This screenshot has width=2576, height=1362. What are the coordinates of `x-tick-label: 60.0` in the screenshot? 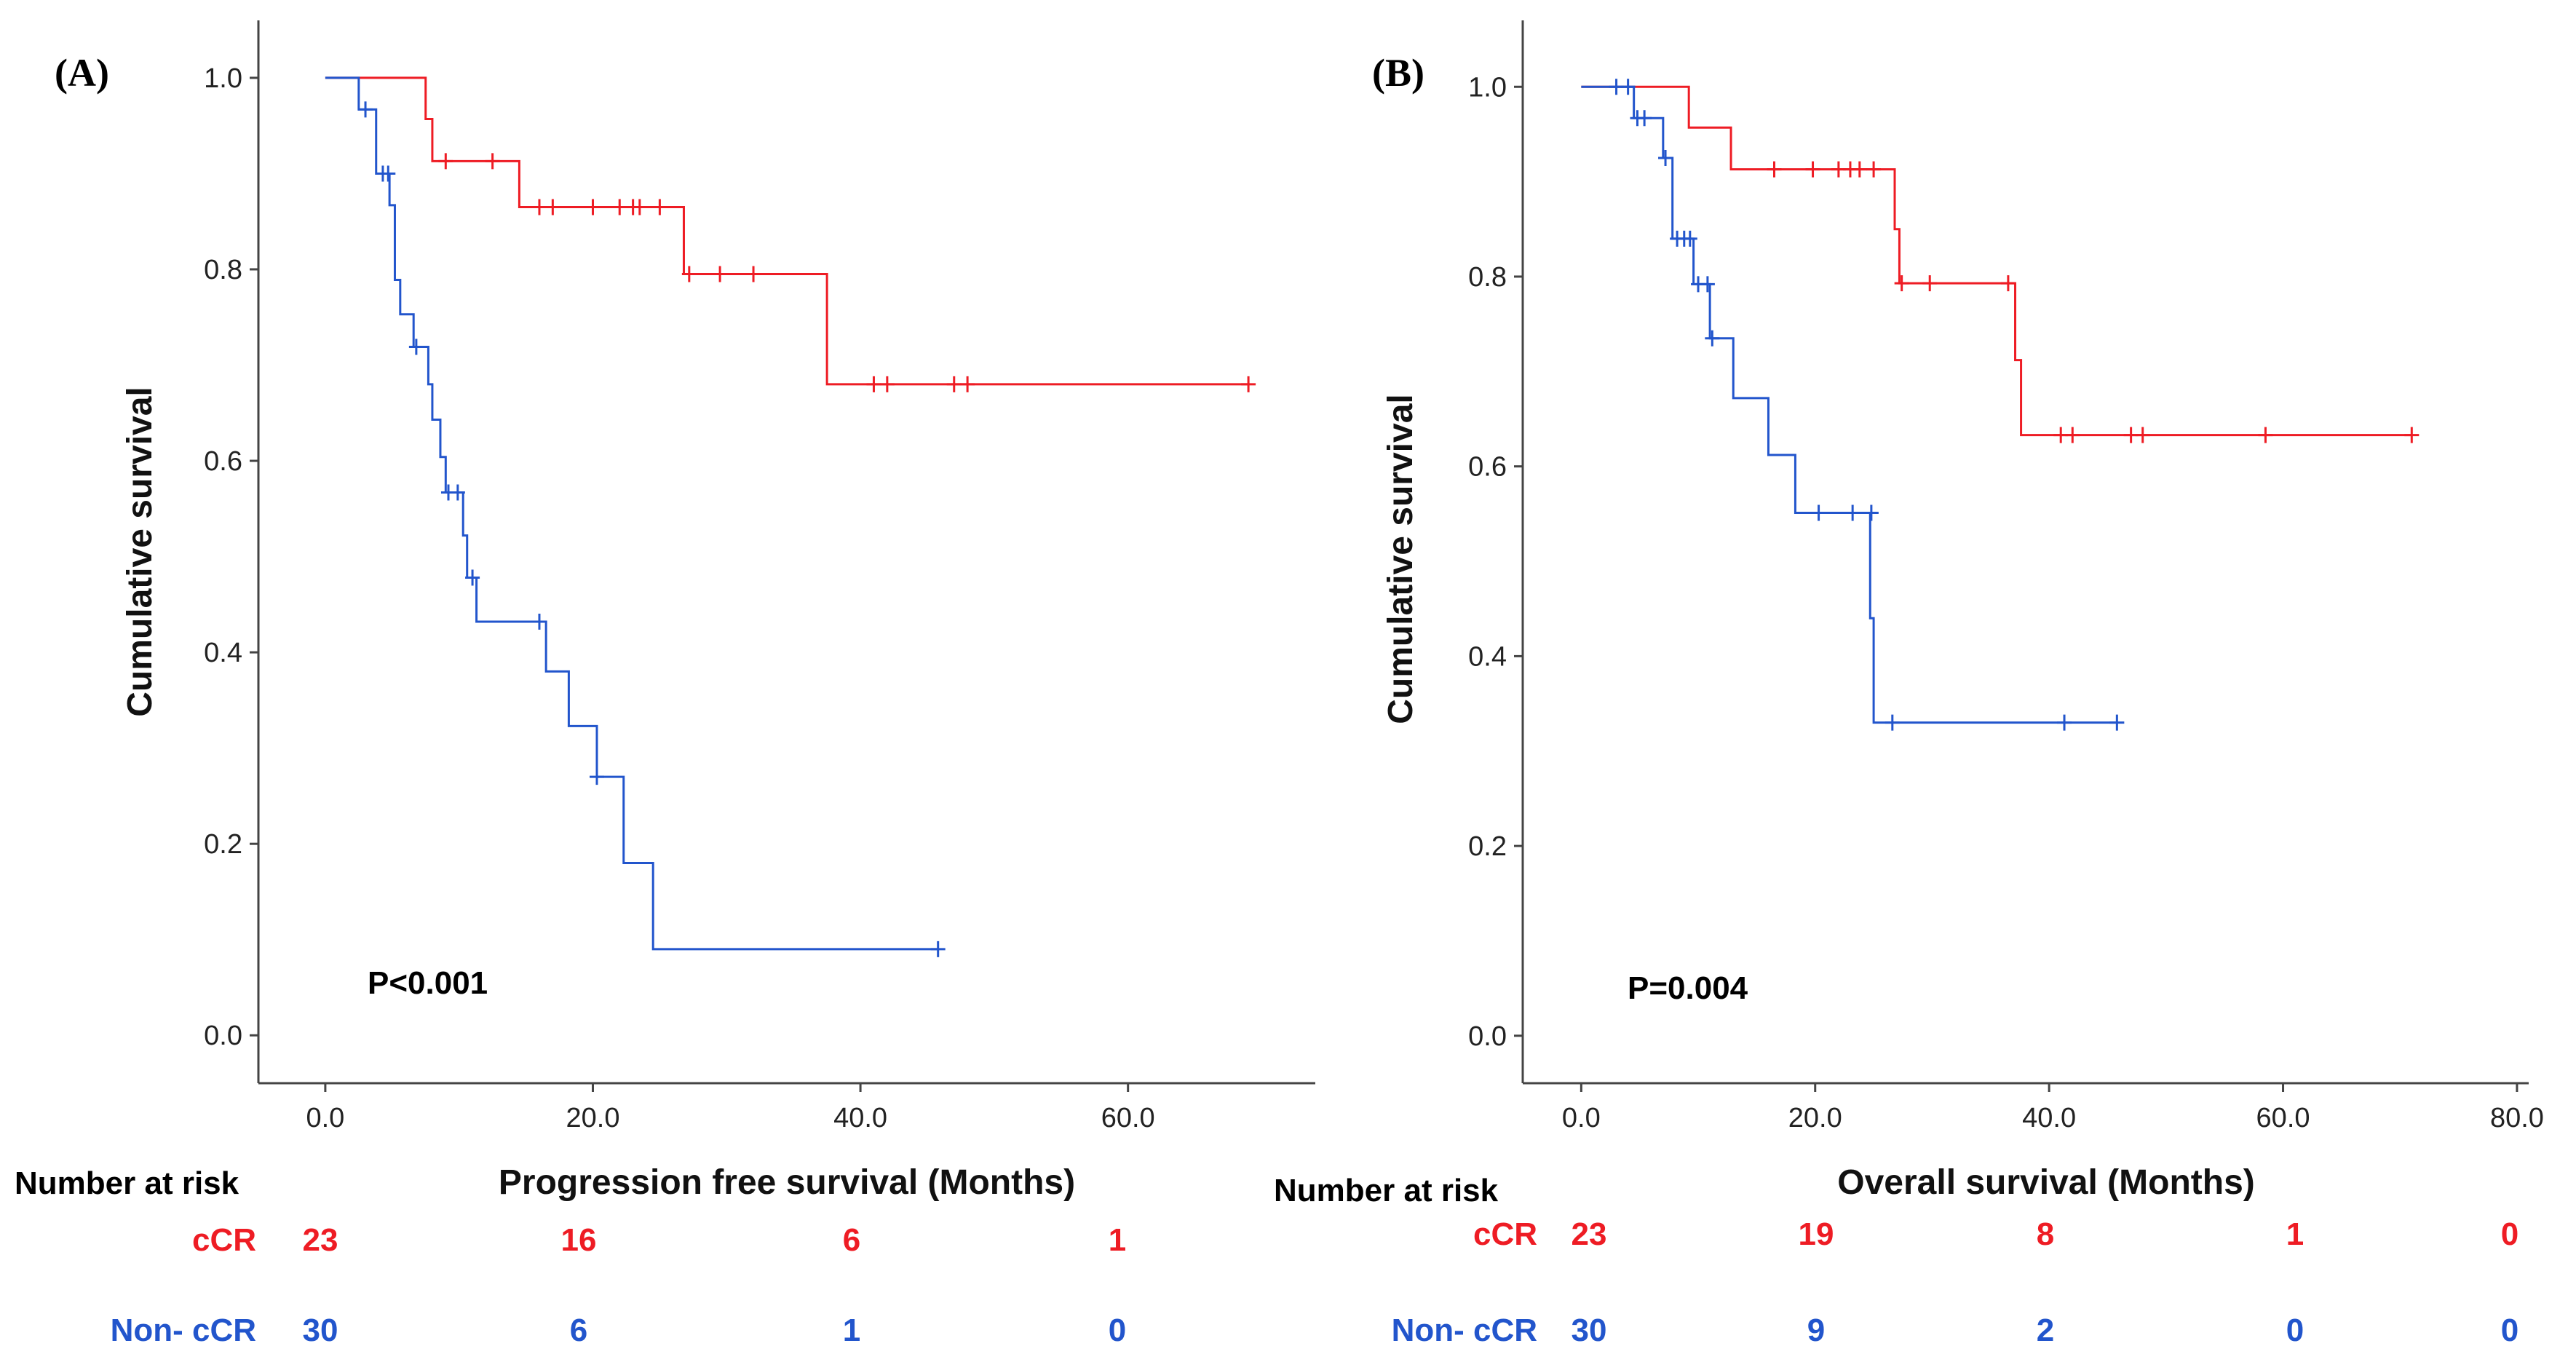 It's located at (1128, 1118).